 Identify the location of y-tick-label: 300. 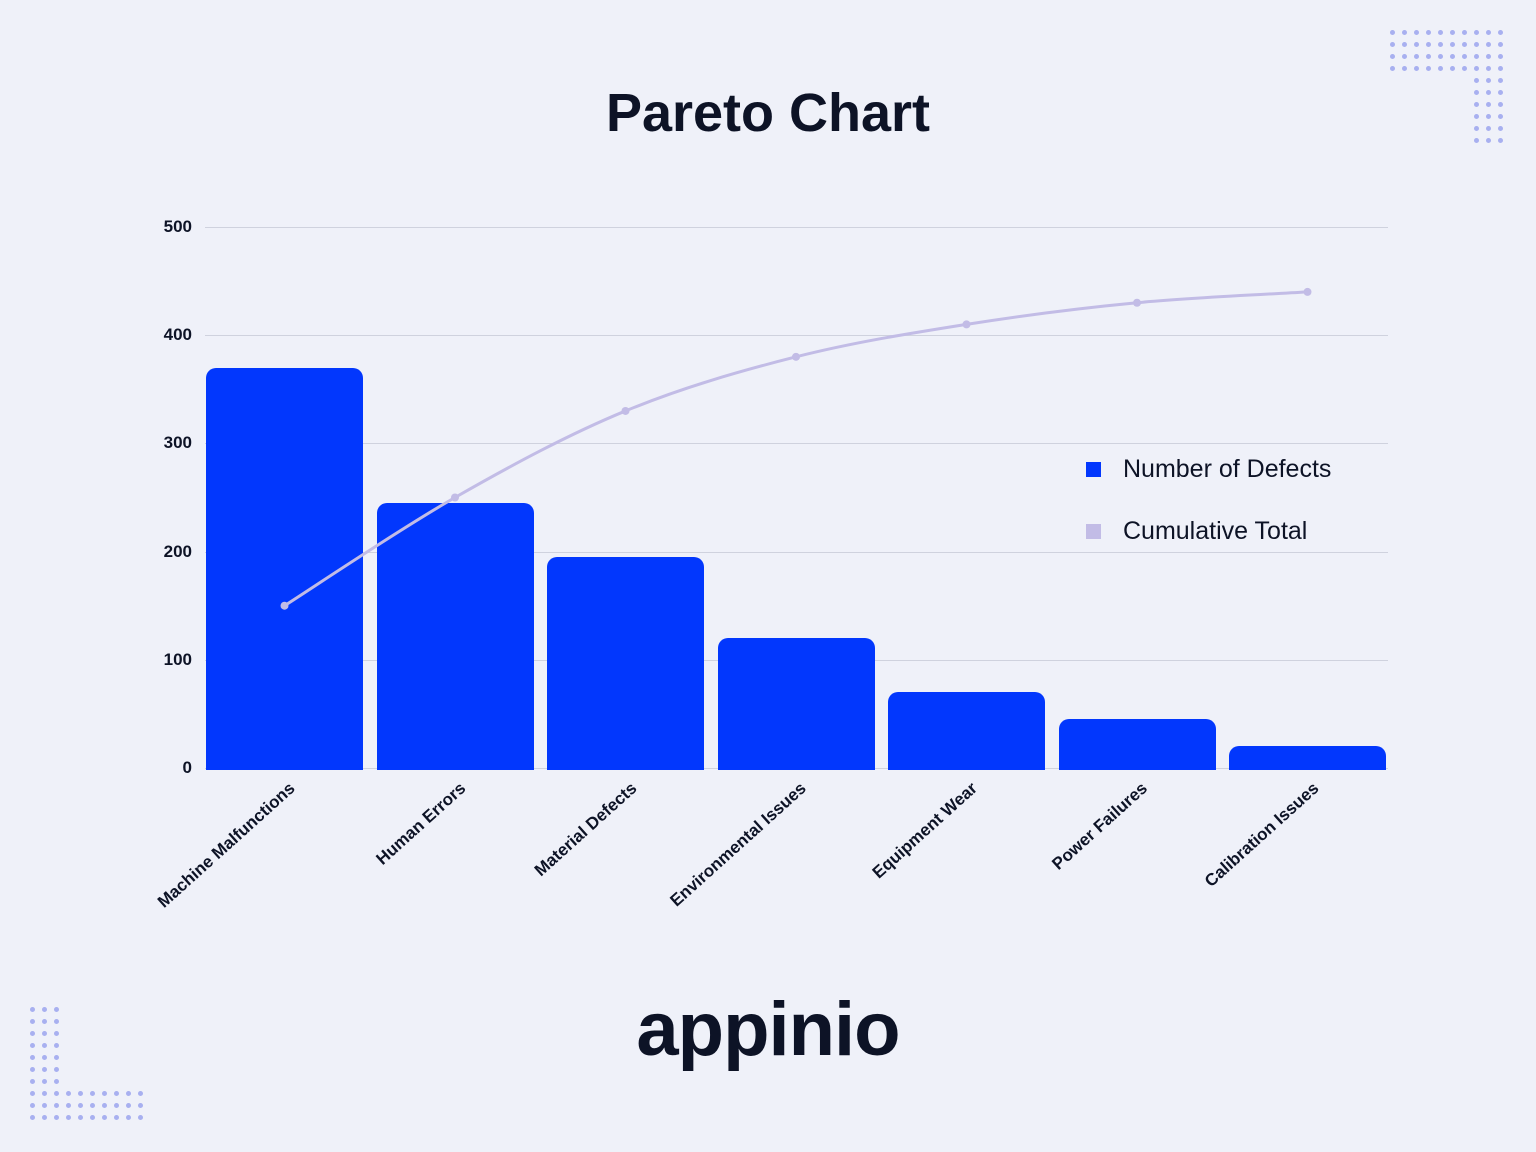
(177, 443).